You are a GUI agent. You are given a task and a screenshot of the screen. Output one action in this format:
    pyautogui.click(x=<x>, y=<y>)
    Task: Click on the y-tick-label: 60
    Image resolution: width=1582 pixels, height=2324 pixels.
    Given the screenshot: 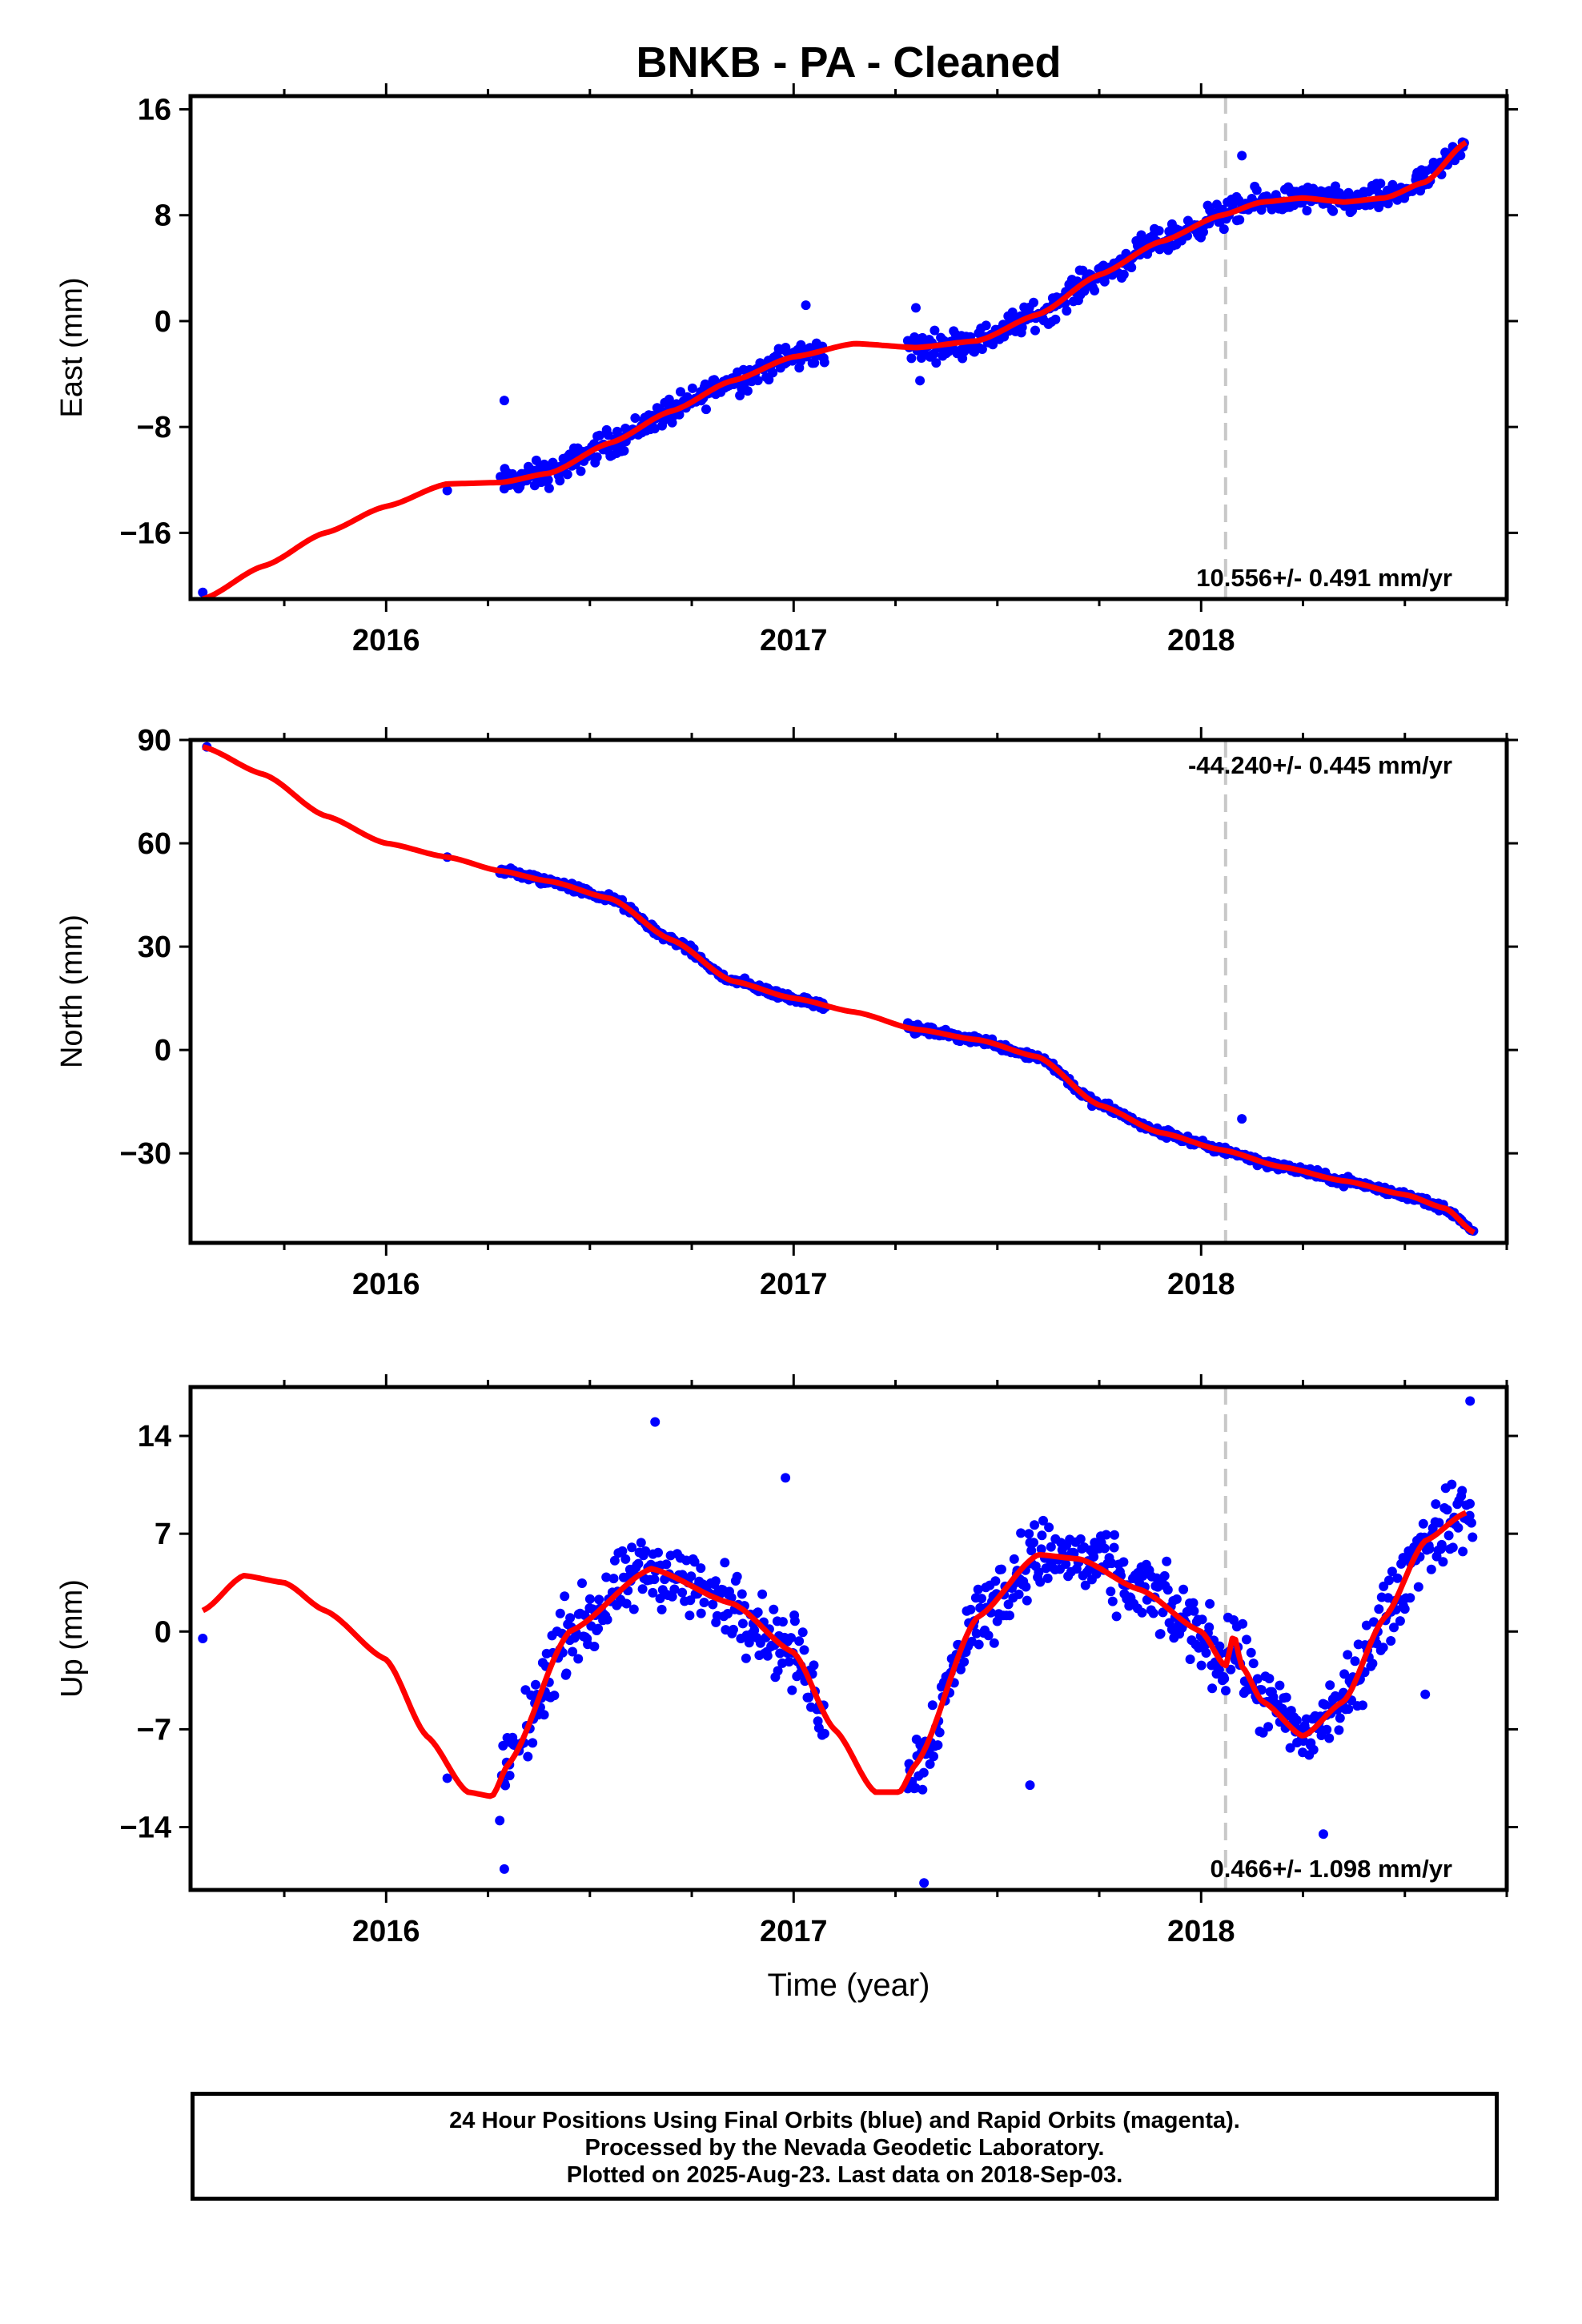 What is the action you would take?
    pyautogui.click(x=154, y=844)
    